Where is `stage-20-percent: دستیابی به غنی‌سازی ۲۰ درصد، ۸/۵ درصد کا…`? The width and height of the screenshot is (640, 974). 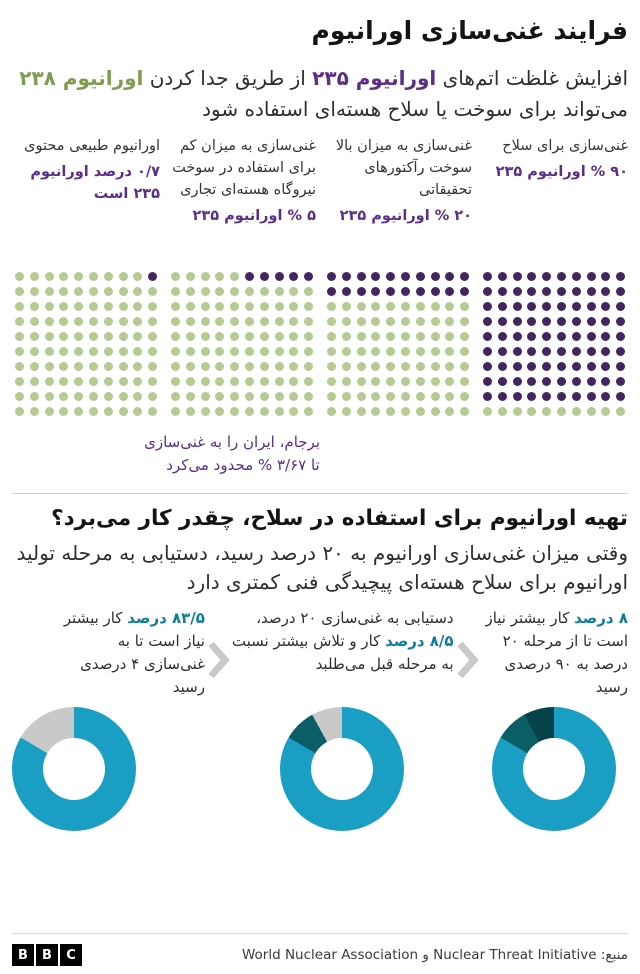 stage-20-percent: دستیابی به غنی‌سازی ۲۰ درصد، ۸/۵ درصد کا… is located at coordinates (342, 719).